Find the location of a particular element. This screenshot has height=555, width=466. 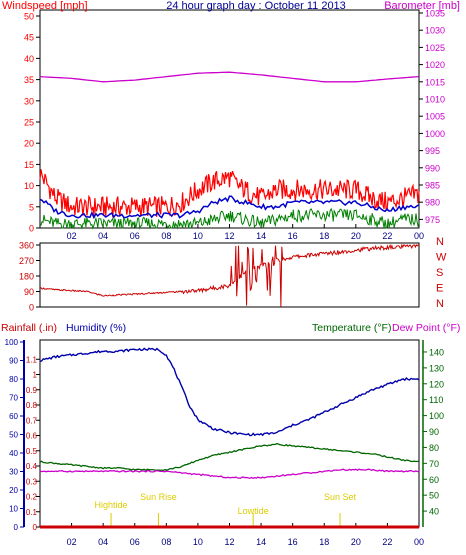

event-label: Sun Set is located at coordinates (340, 497).